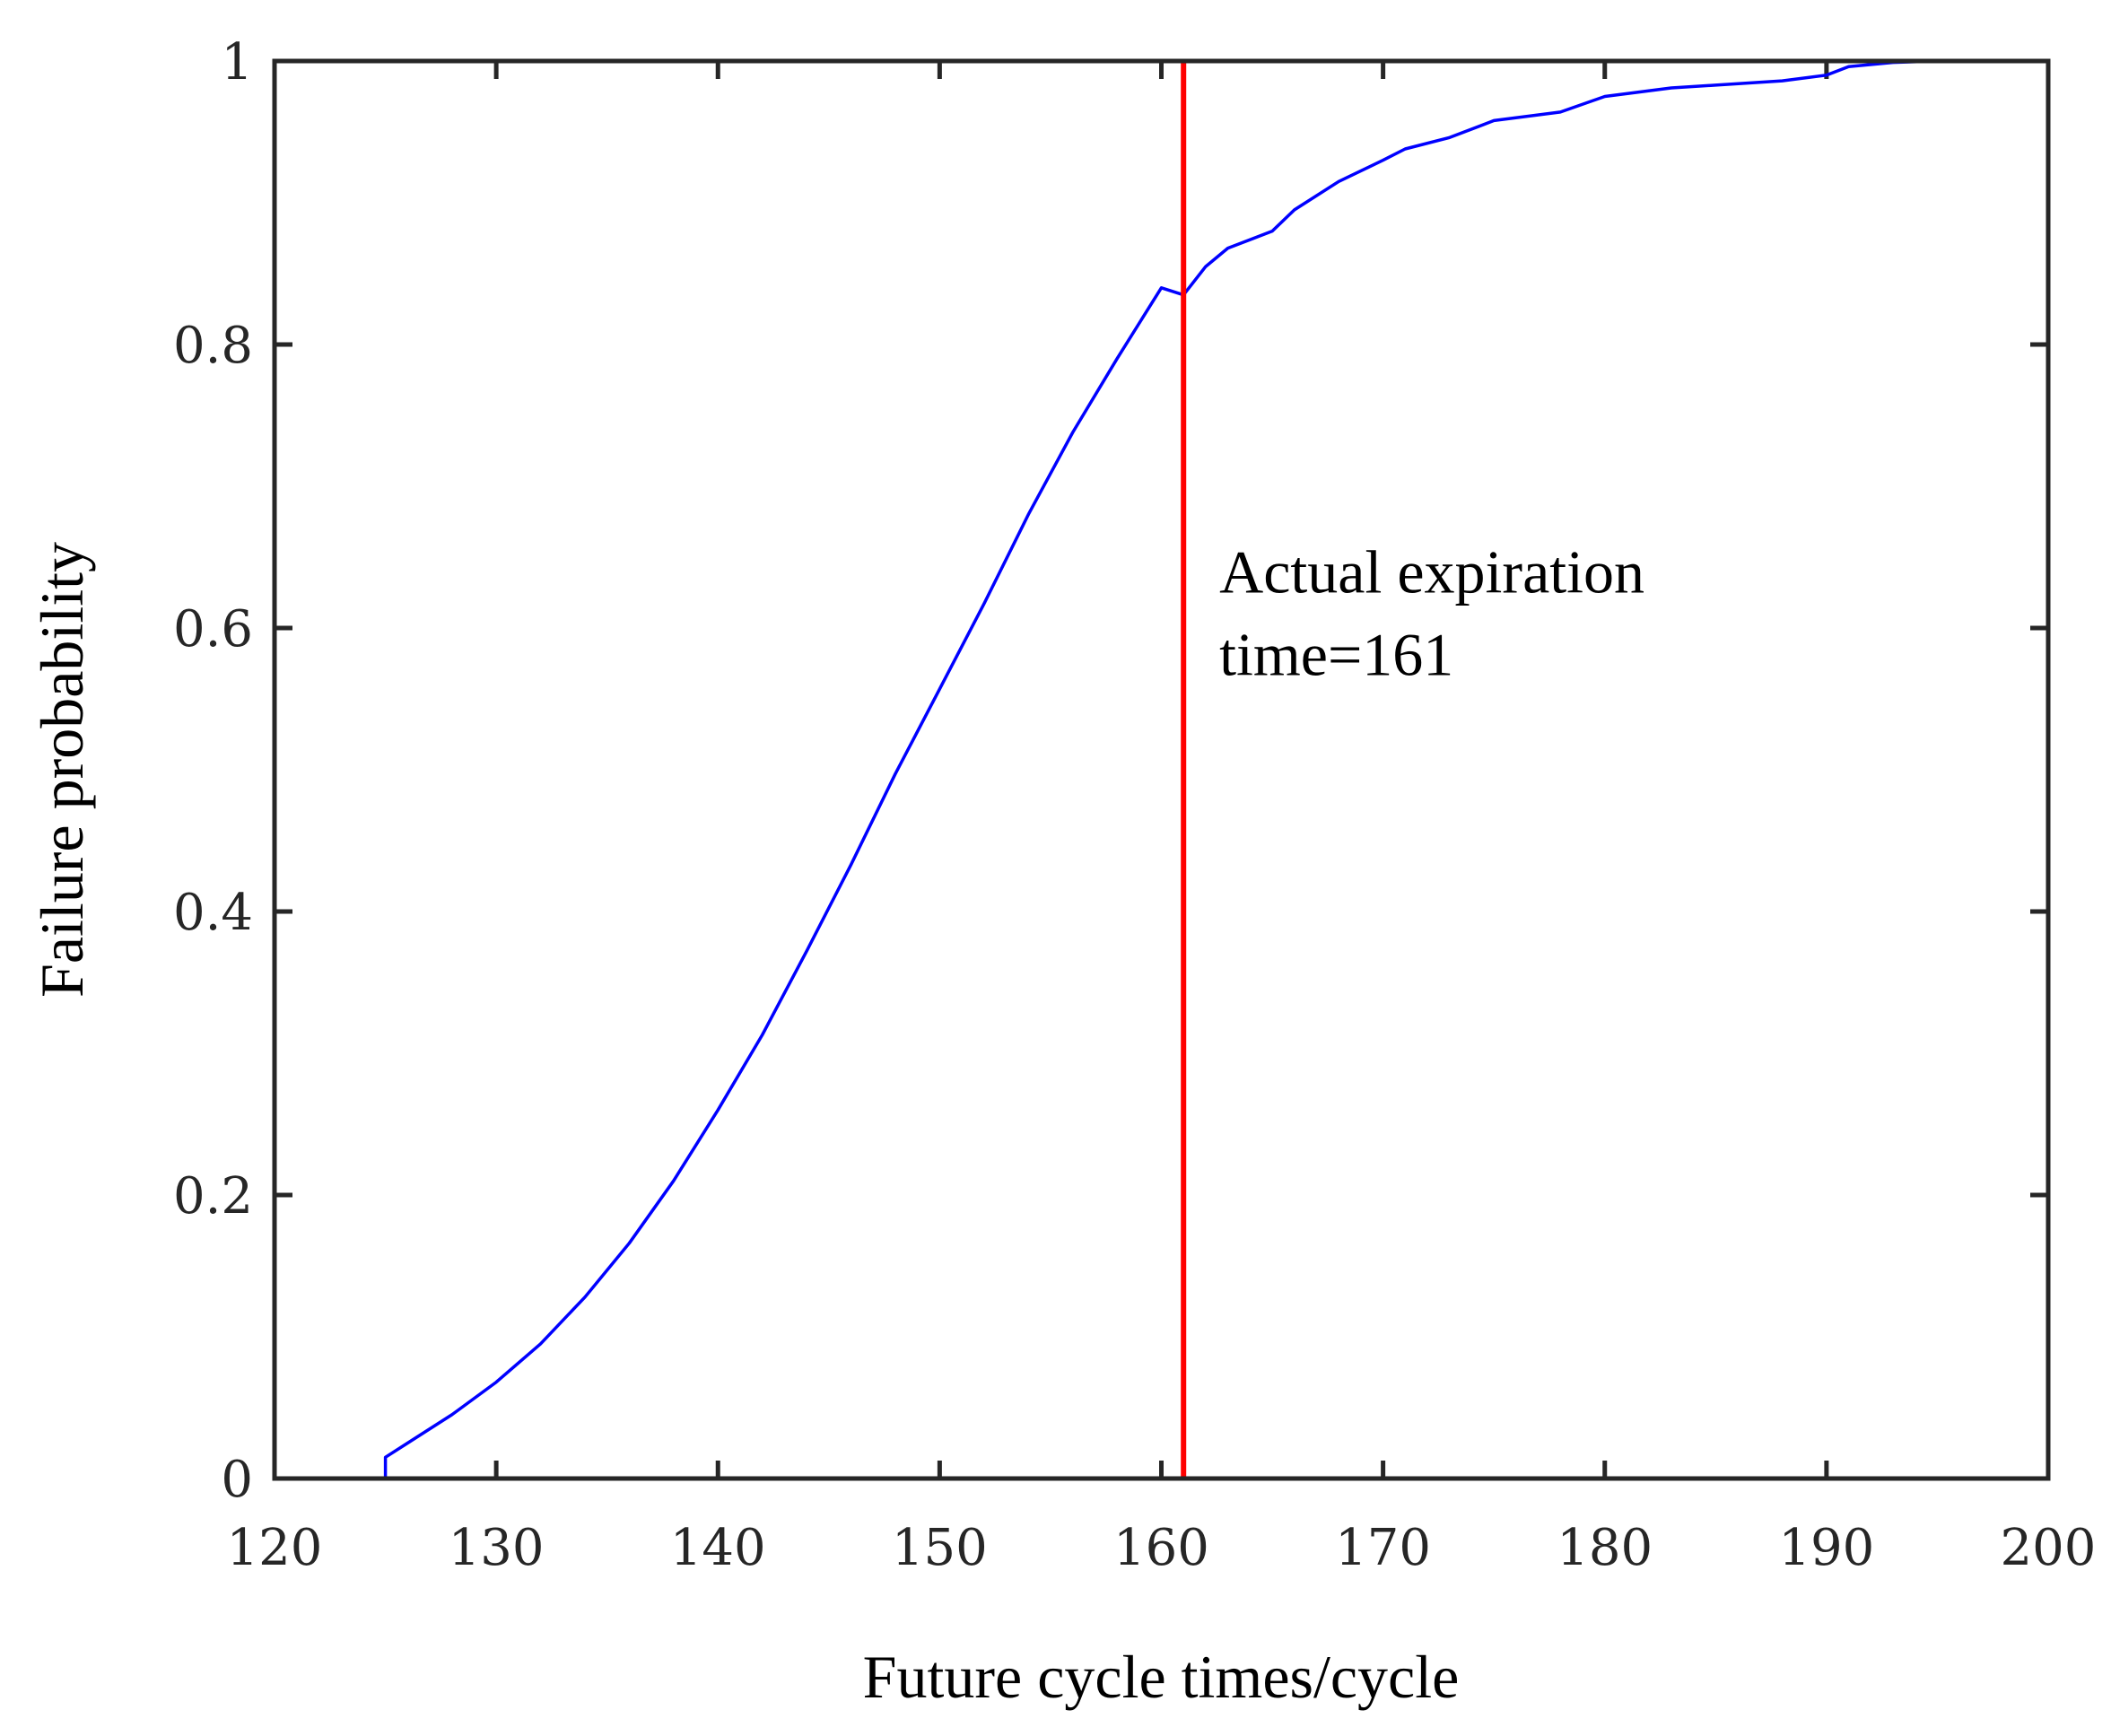 The height and width of the screenshot is (1736, 2111). I want to click on x-tick-label: 190, so click(1826, 1548).